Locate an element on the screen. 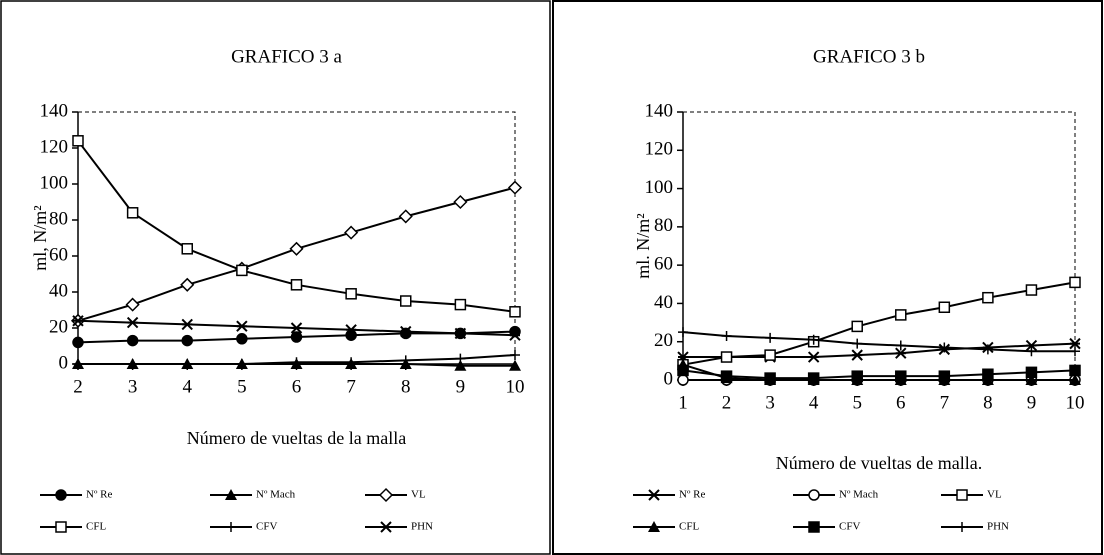 The image size is (1104, 555). y-axis-label: ml. N/m² is located at coordinates (643, 245).